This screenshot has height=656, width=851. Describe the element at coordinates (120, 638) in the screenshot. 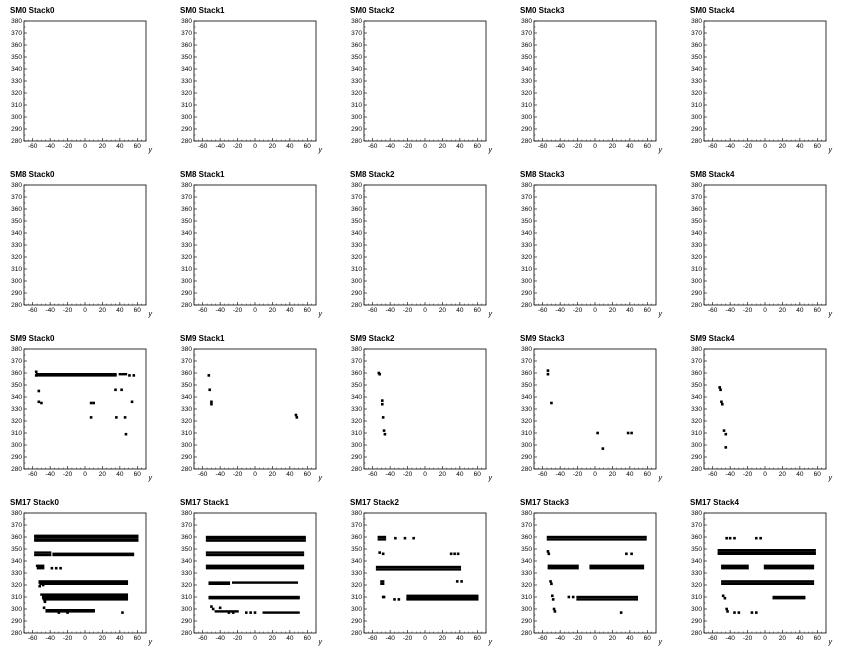

I see `x-tick-label: 40` at that location.